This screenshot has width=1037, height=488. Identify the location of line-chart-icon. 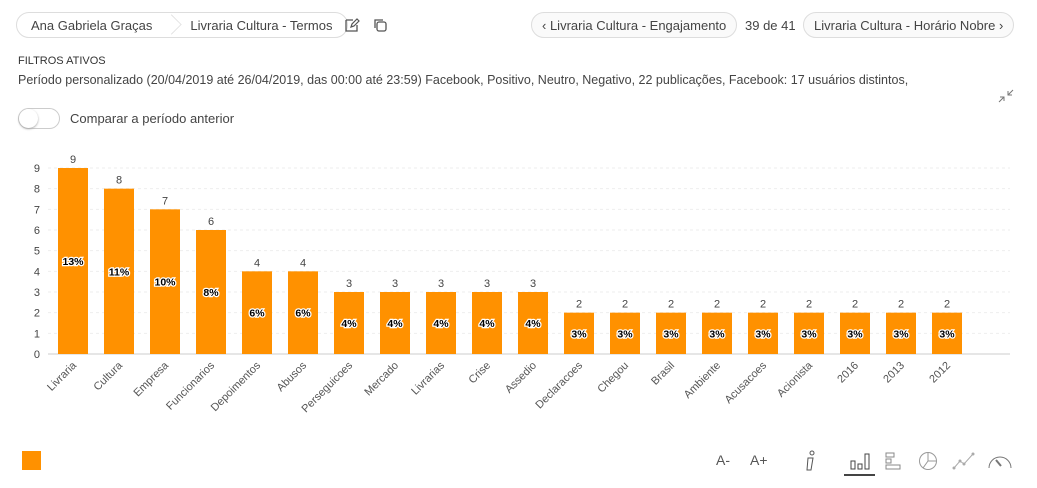
(964, 461).